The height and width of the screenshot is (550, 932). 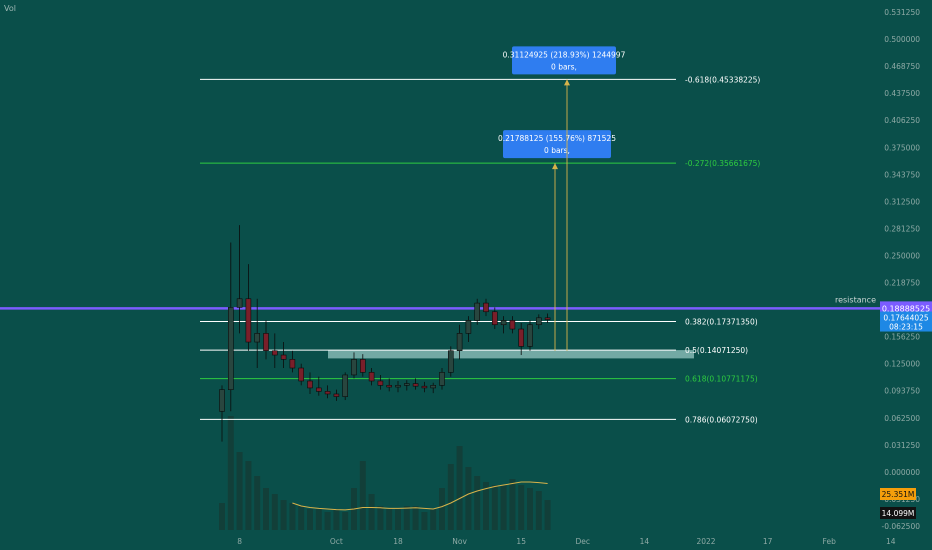 What do you see at coordinates (557, 144) in the screenshot?
I see `projection-box` at bounding box center [557, 144].